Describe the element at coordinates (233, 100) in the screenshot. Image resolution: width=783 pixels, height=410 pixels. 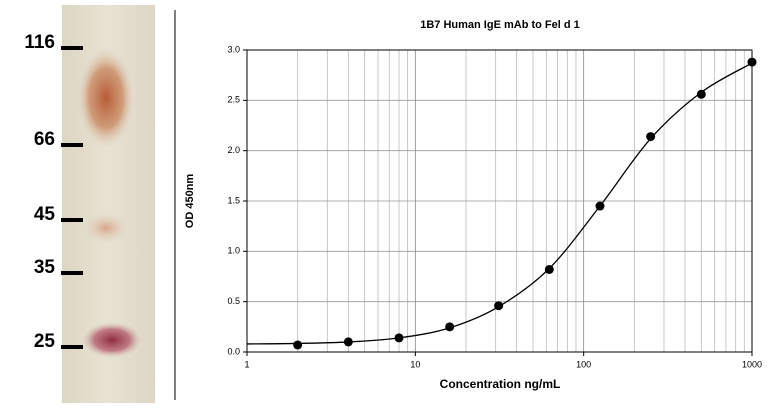
I see `y-tick-label: 2.5` at that location.